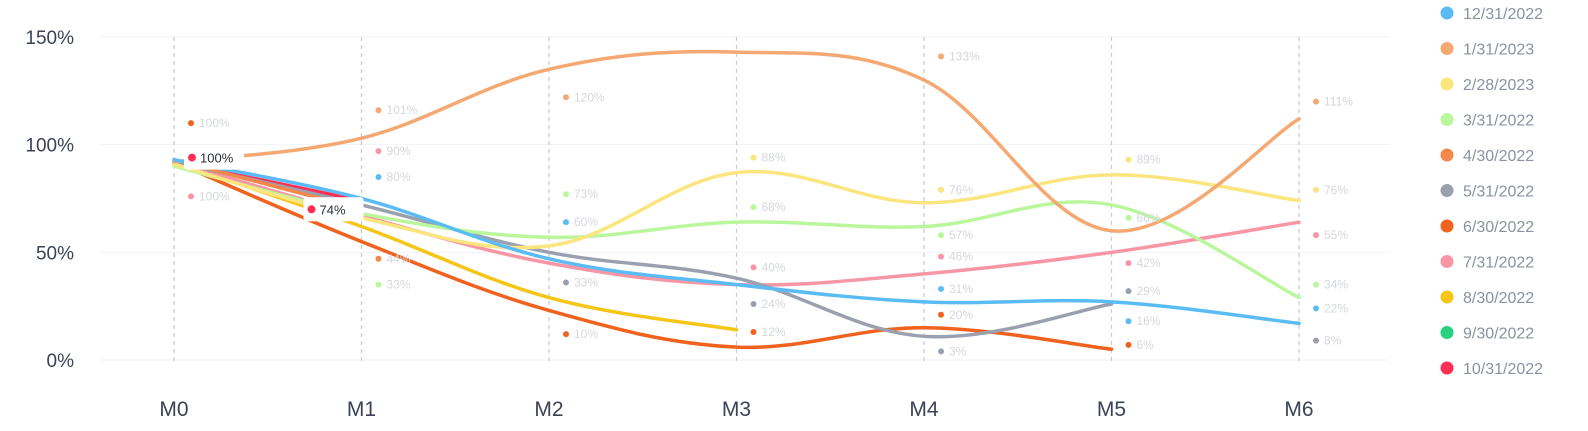  What do you see at coordinates (1149, 160) in the screenshot?
I see `data-point-label: 89%` at bounding box center [1149, 160].